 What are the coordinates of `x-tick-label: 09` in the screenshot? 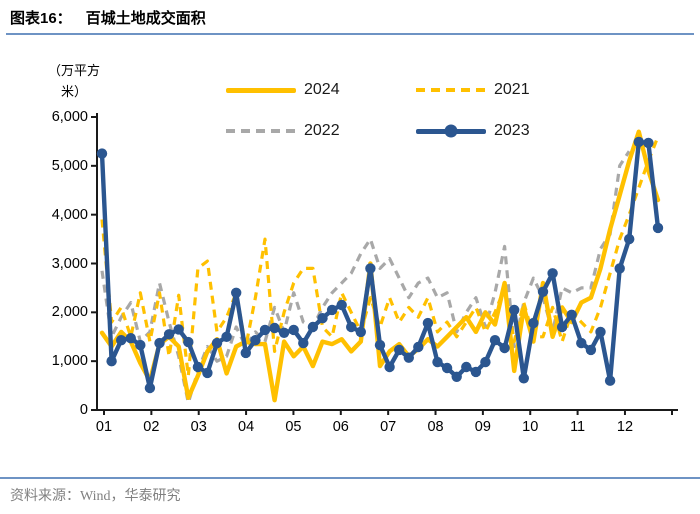 It's located at (482, 427).